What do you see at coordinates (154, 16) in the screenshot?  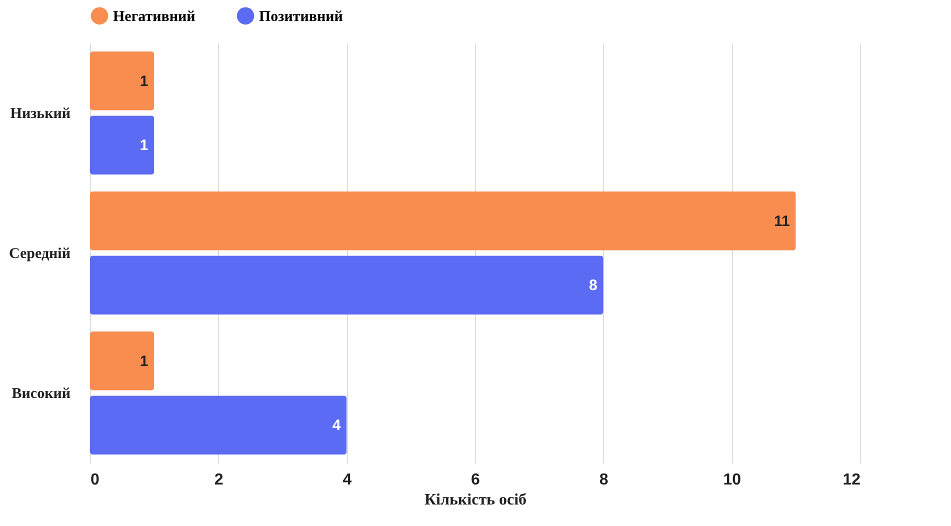 I see `legend-label: Негативний` at bounding box center [154, 16].